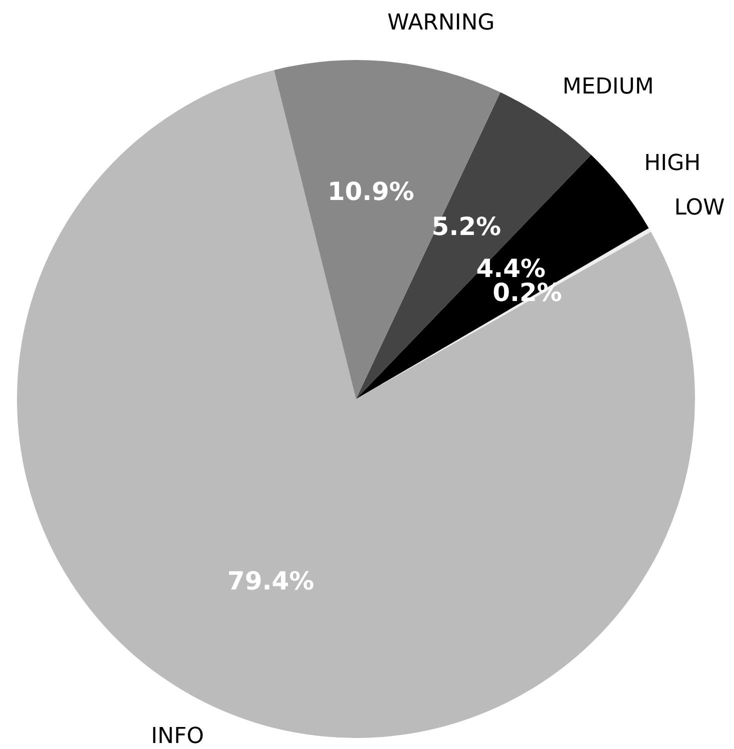  Describe the element at coordinates (672, 163) in the screenshot. I see `slice-label: HIGH` at that location.